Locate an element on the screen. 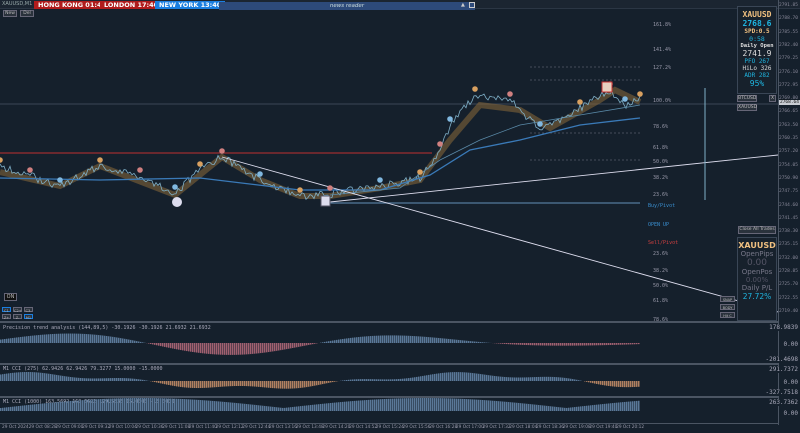 The height and width of the screenshot is (433, 800). open-pos-value: 0.00% is located at coordinates (757, 280).